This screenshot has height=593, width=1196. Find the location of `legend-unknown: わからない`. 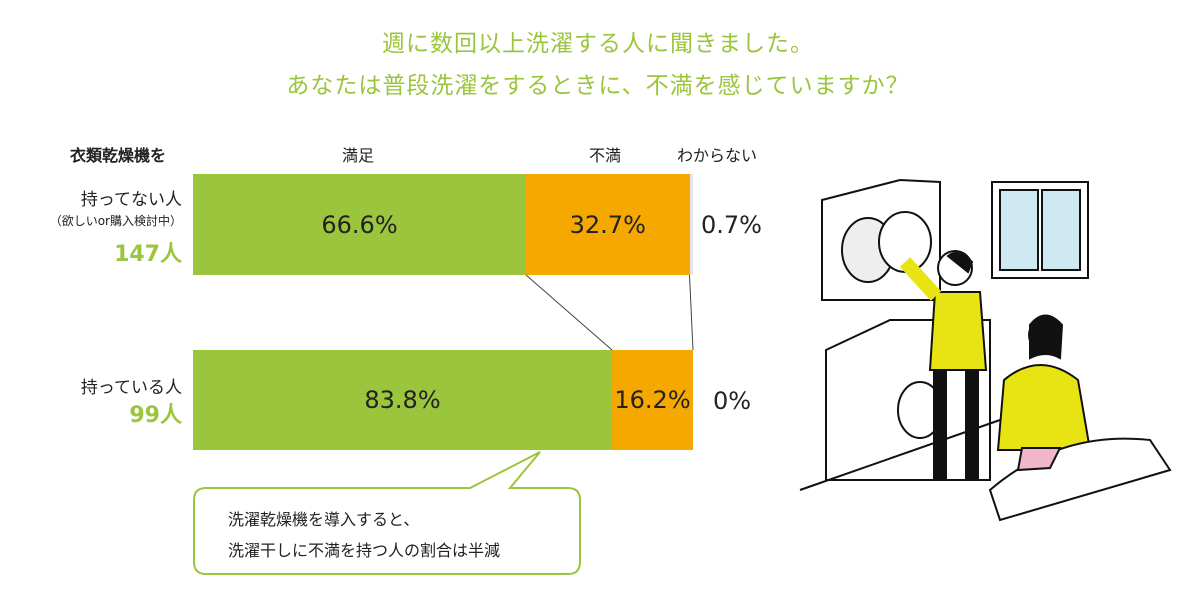

legend-unknown: わからない is located at coordinates (717, 155).